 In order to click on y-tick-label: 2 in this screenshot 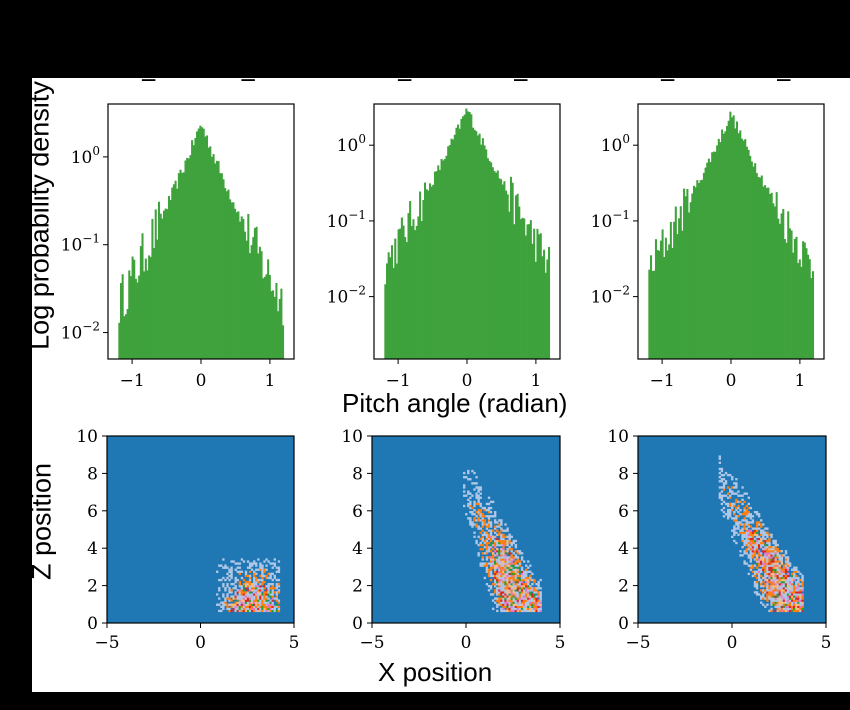, I will do `click(357, 587)`.